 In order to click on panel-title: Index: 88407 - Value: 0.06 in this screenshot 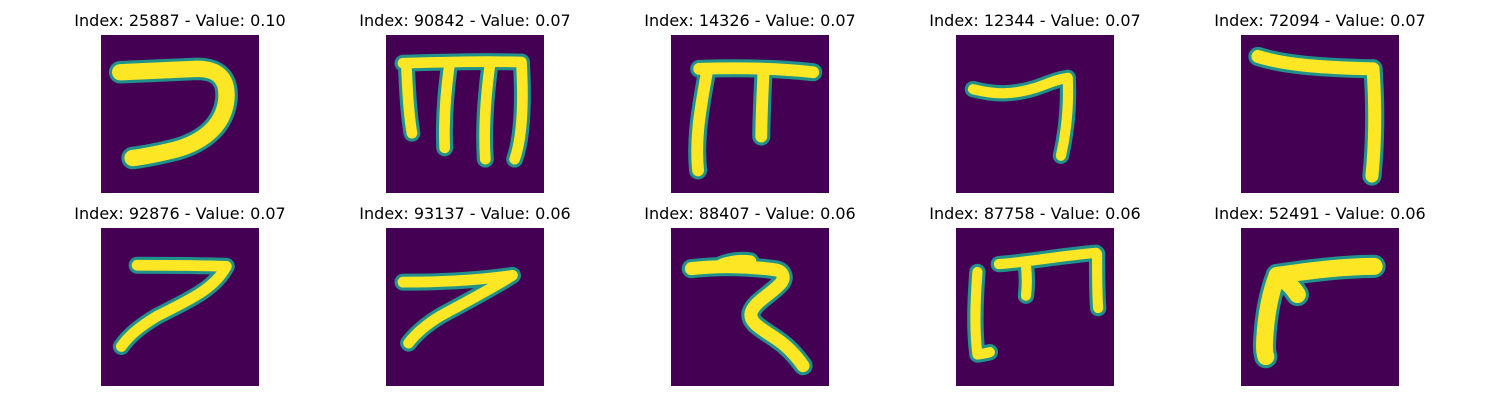, I will do `click(750, 214)`.